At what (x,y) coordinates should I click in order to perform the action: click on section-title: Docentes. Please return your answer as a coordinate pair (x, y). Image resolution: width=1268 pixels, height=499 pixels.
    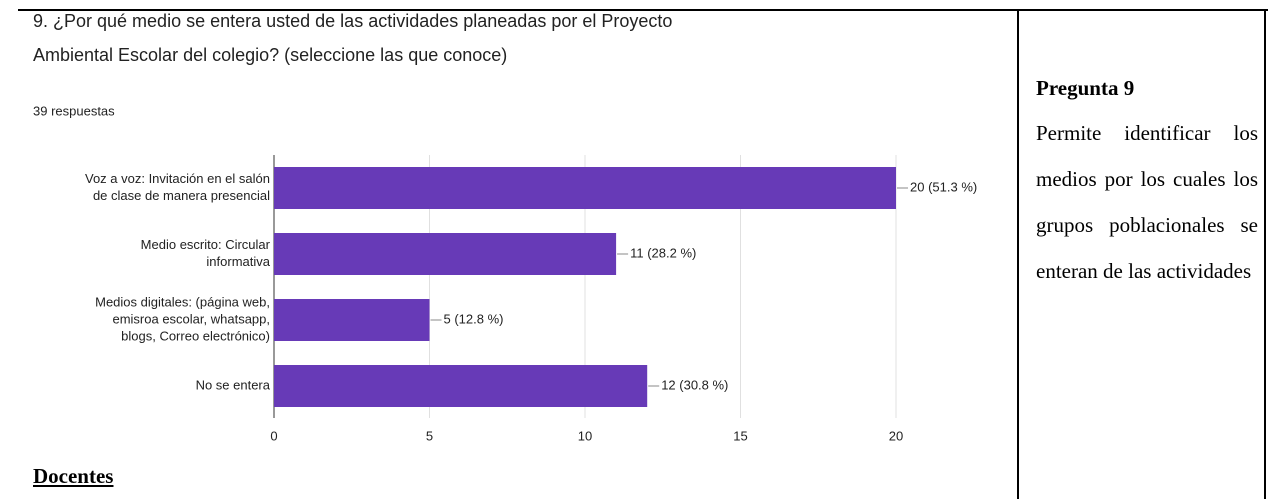
    Looking at the image, I should click on (73, 476).